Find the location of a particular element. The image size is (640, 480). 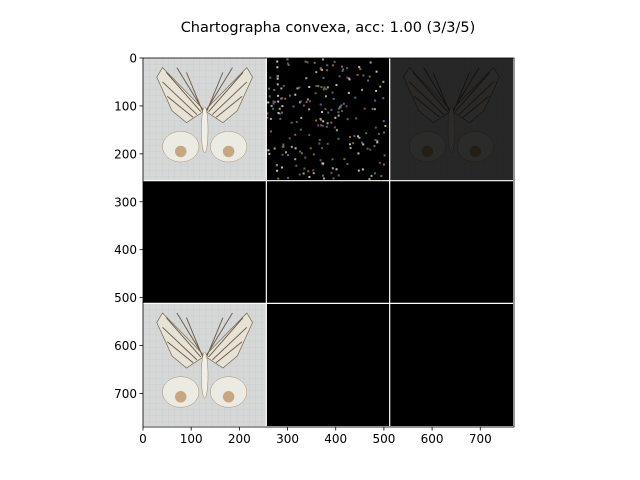

x-tick-label: 700 is located at coordinates (480, 439).